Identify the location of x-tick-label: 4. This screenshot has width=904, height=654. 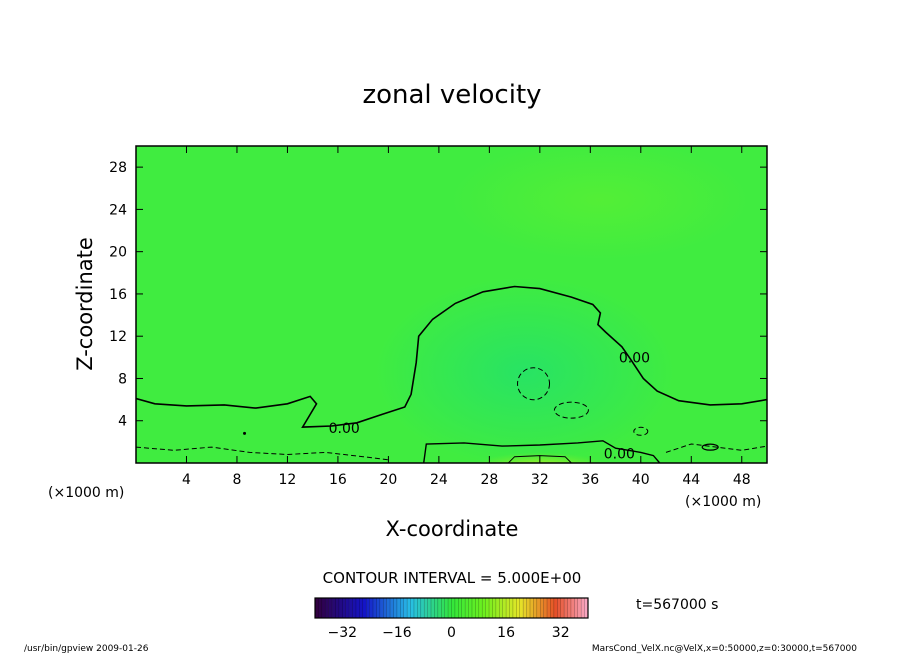
(186, 480).